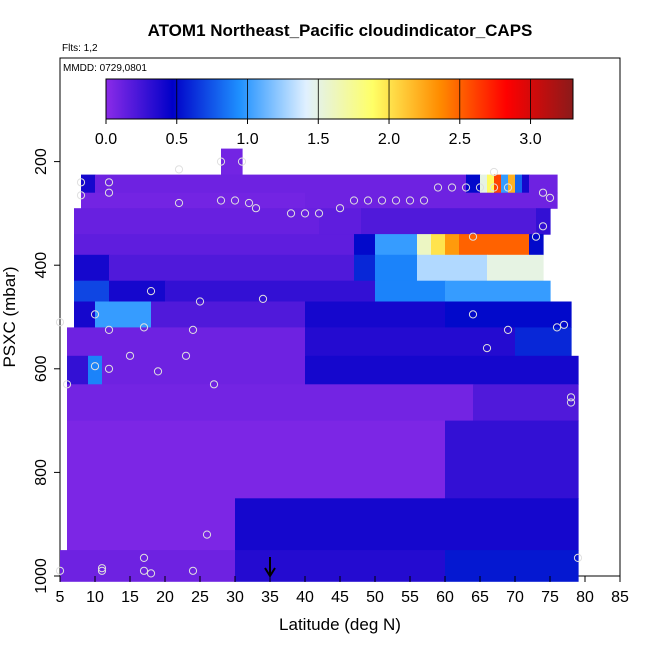 This screenshot has width=650, height=650. Describe the element at coordinates (165, 597) in the screenshot. I see `x-tick-label: 20` at that location.